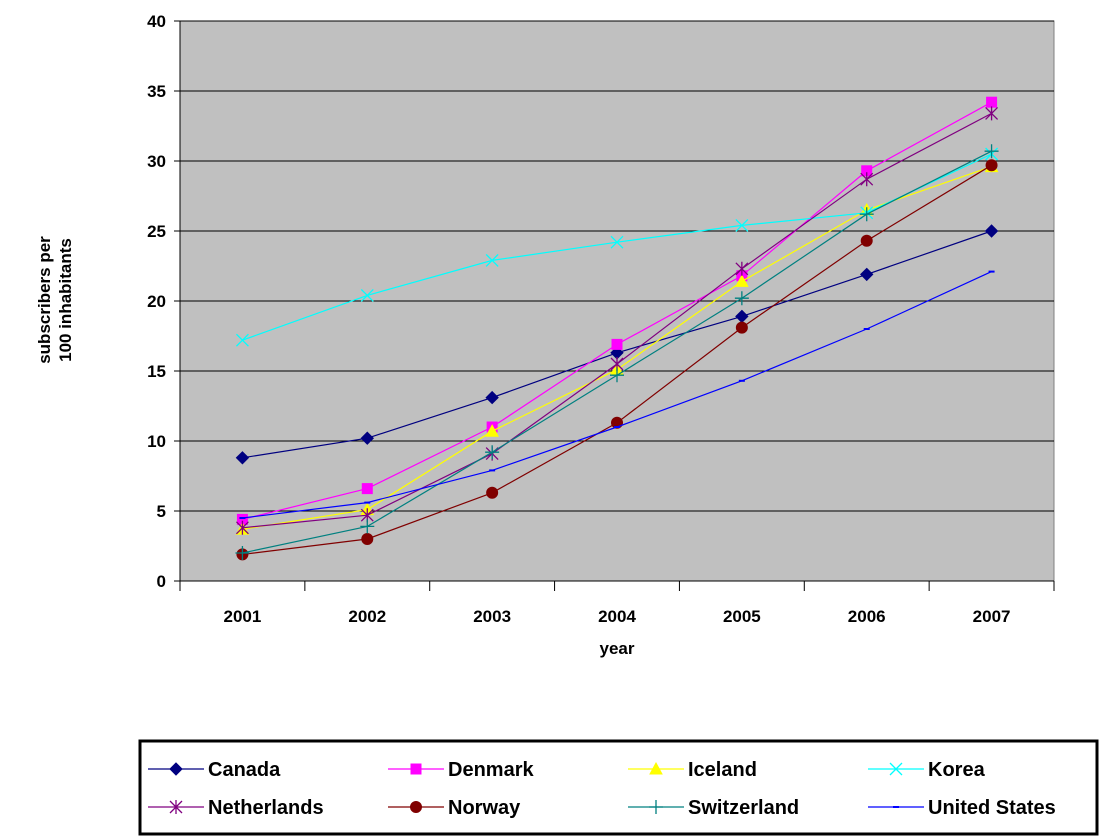 The height and width of the screenshot is (836, 1099). What do you see at coordinates (156, 91) in the screenshot?
I see `y-tick-label: 35` at bounding box center [156, 91].